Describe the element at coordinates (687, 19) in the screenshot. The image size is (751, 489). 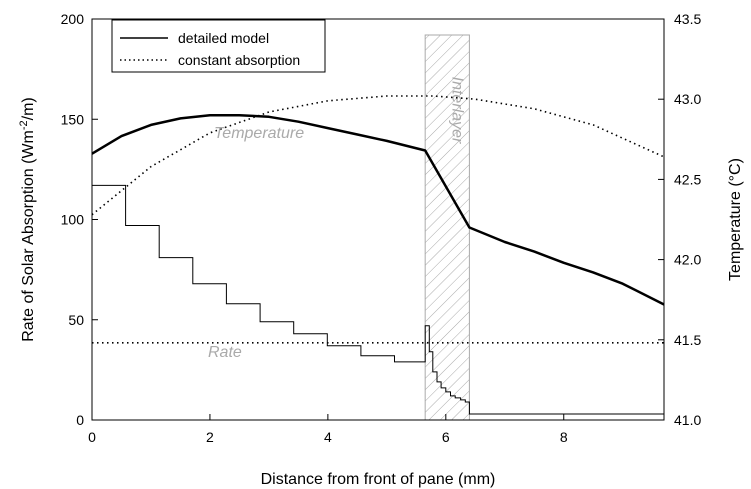
I see `y-right-tick-label: 43.5` at that location.